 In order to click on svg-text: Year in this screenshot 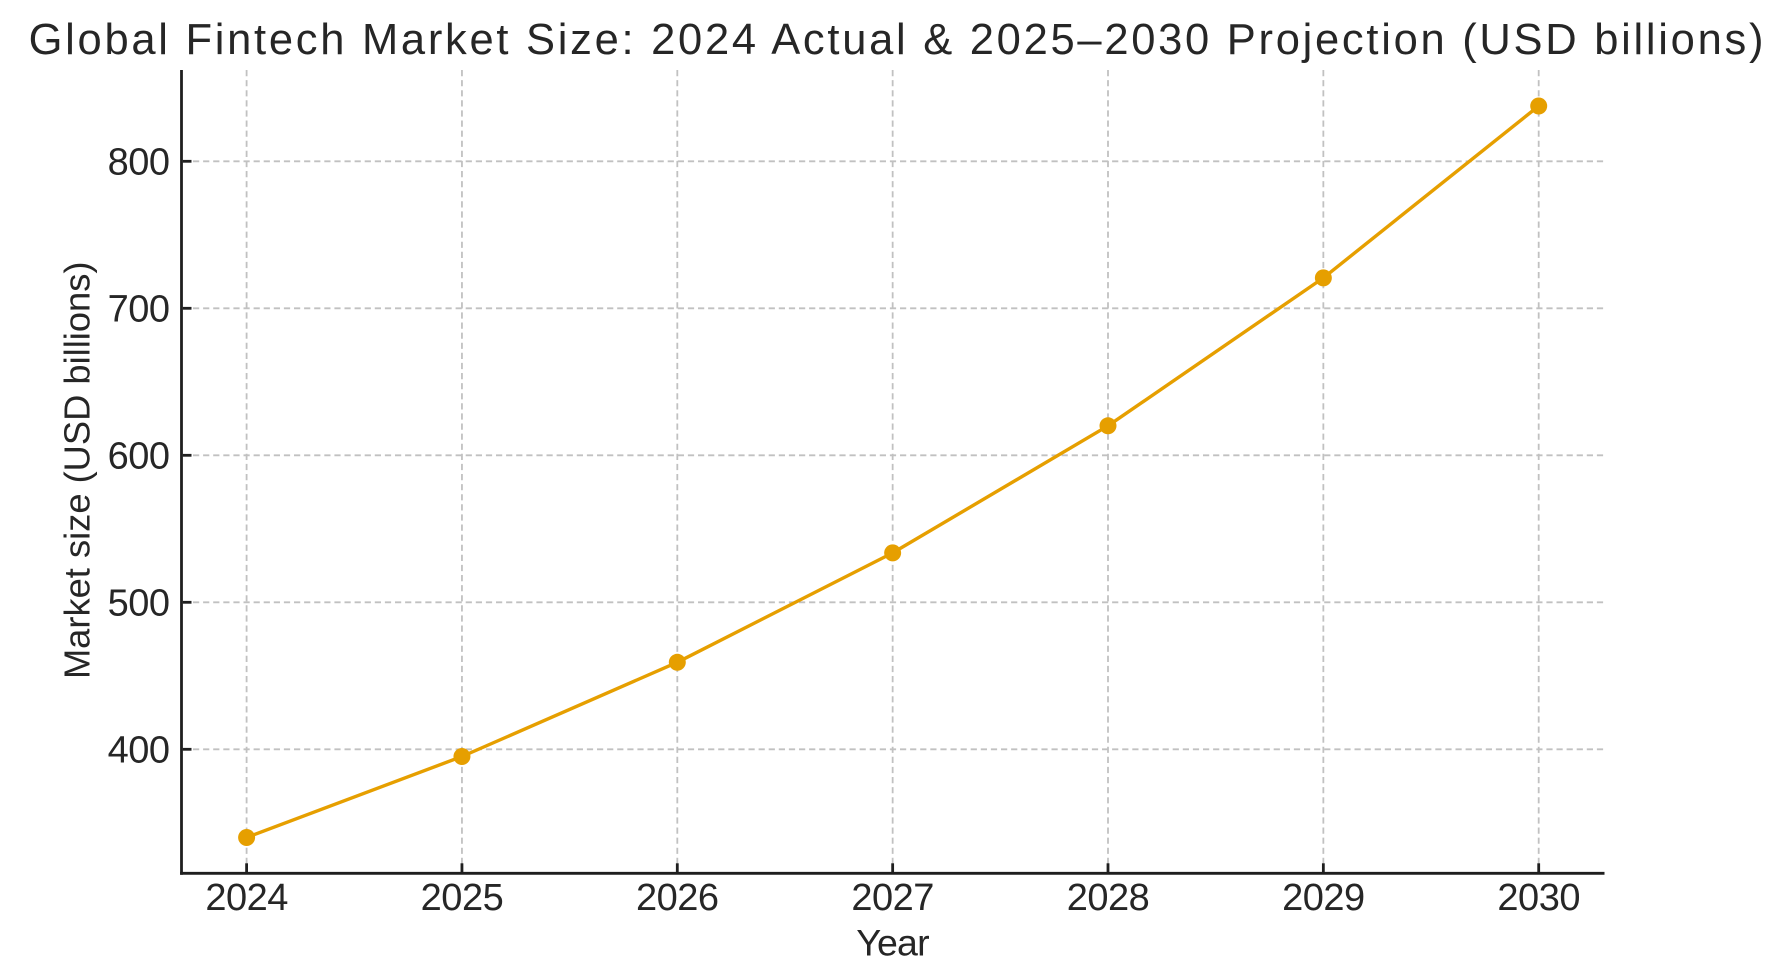, I will do `click(892, 942)`.